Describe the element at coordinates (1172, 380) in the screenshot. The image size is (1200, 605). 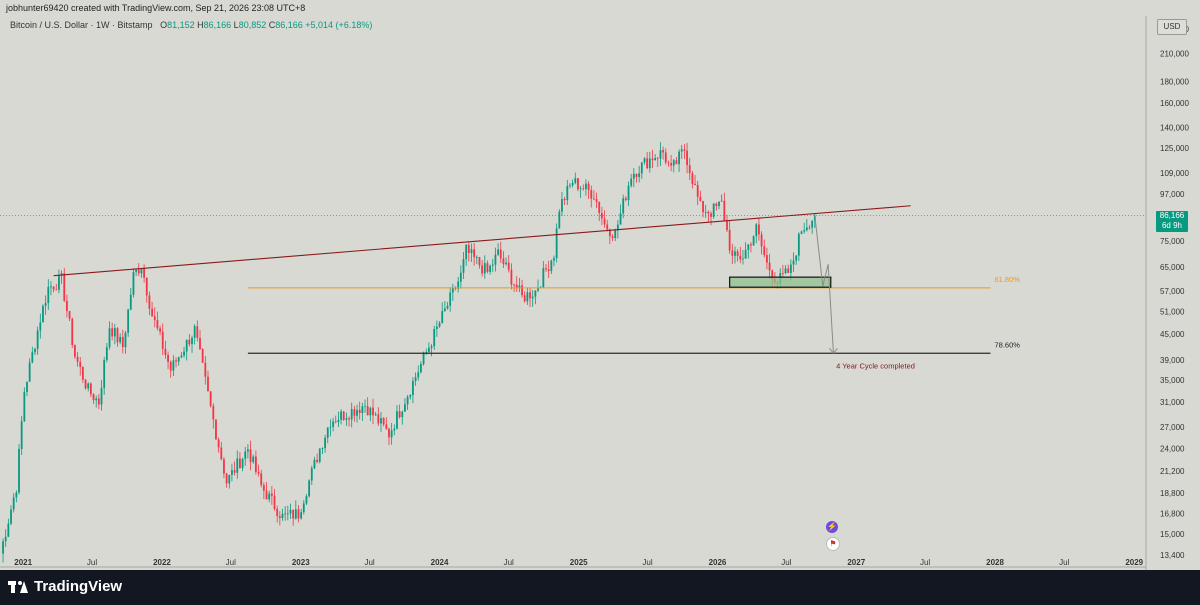
I see `y-tick-label: 35,000` at that location.